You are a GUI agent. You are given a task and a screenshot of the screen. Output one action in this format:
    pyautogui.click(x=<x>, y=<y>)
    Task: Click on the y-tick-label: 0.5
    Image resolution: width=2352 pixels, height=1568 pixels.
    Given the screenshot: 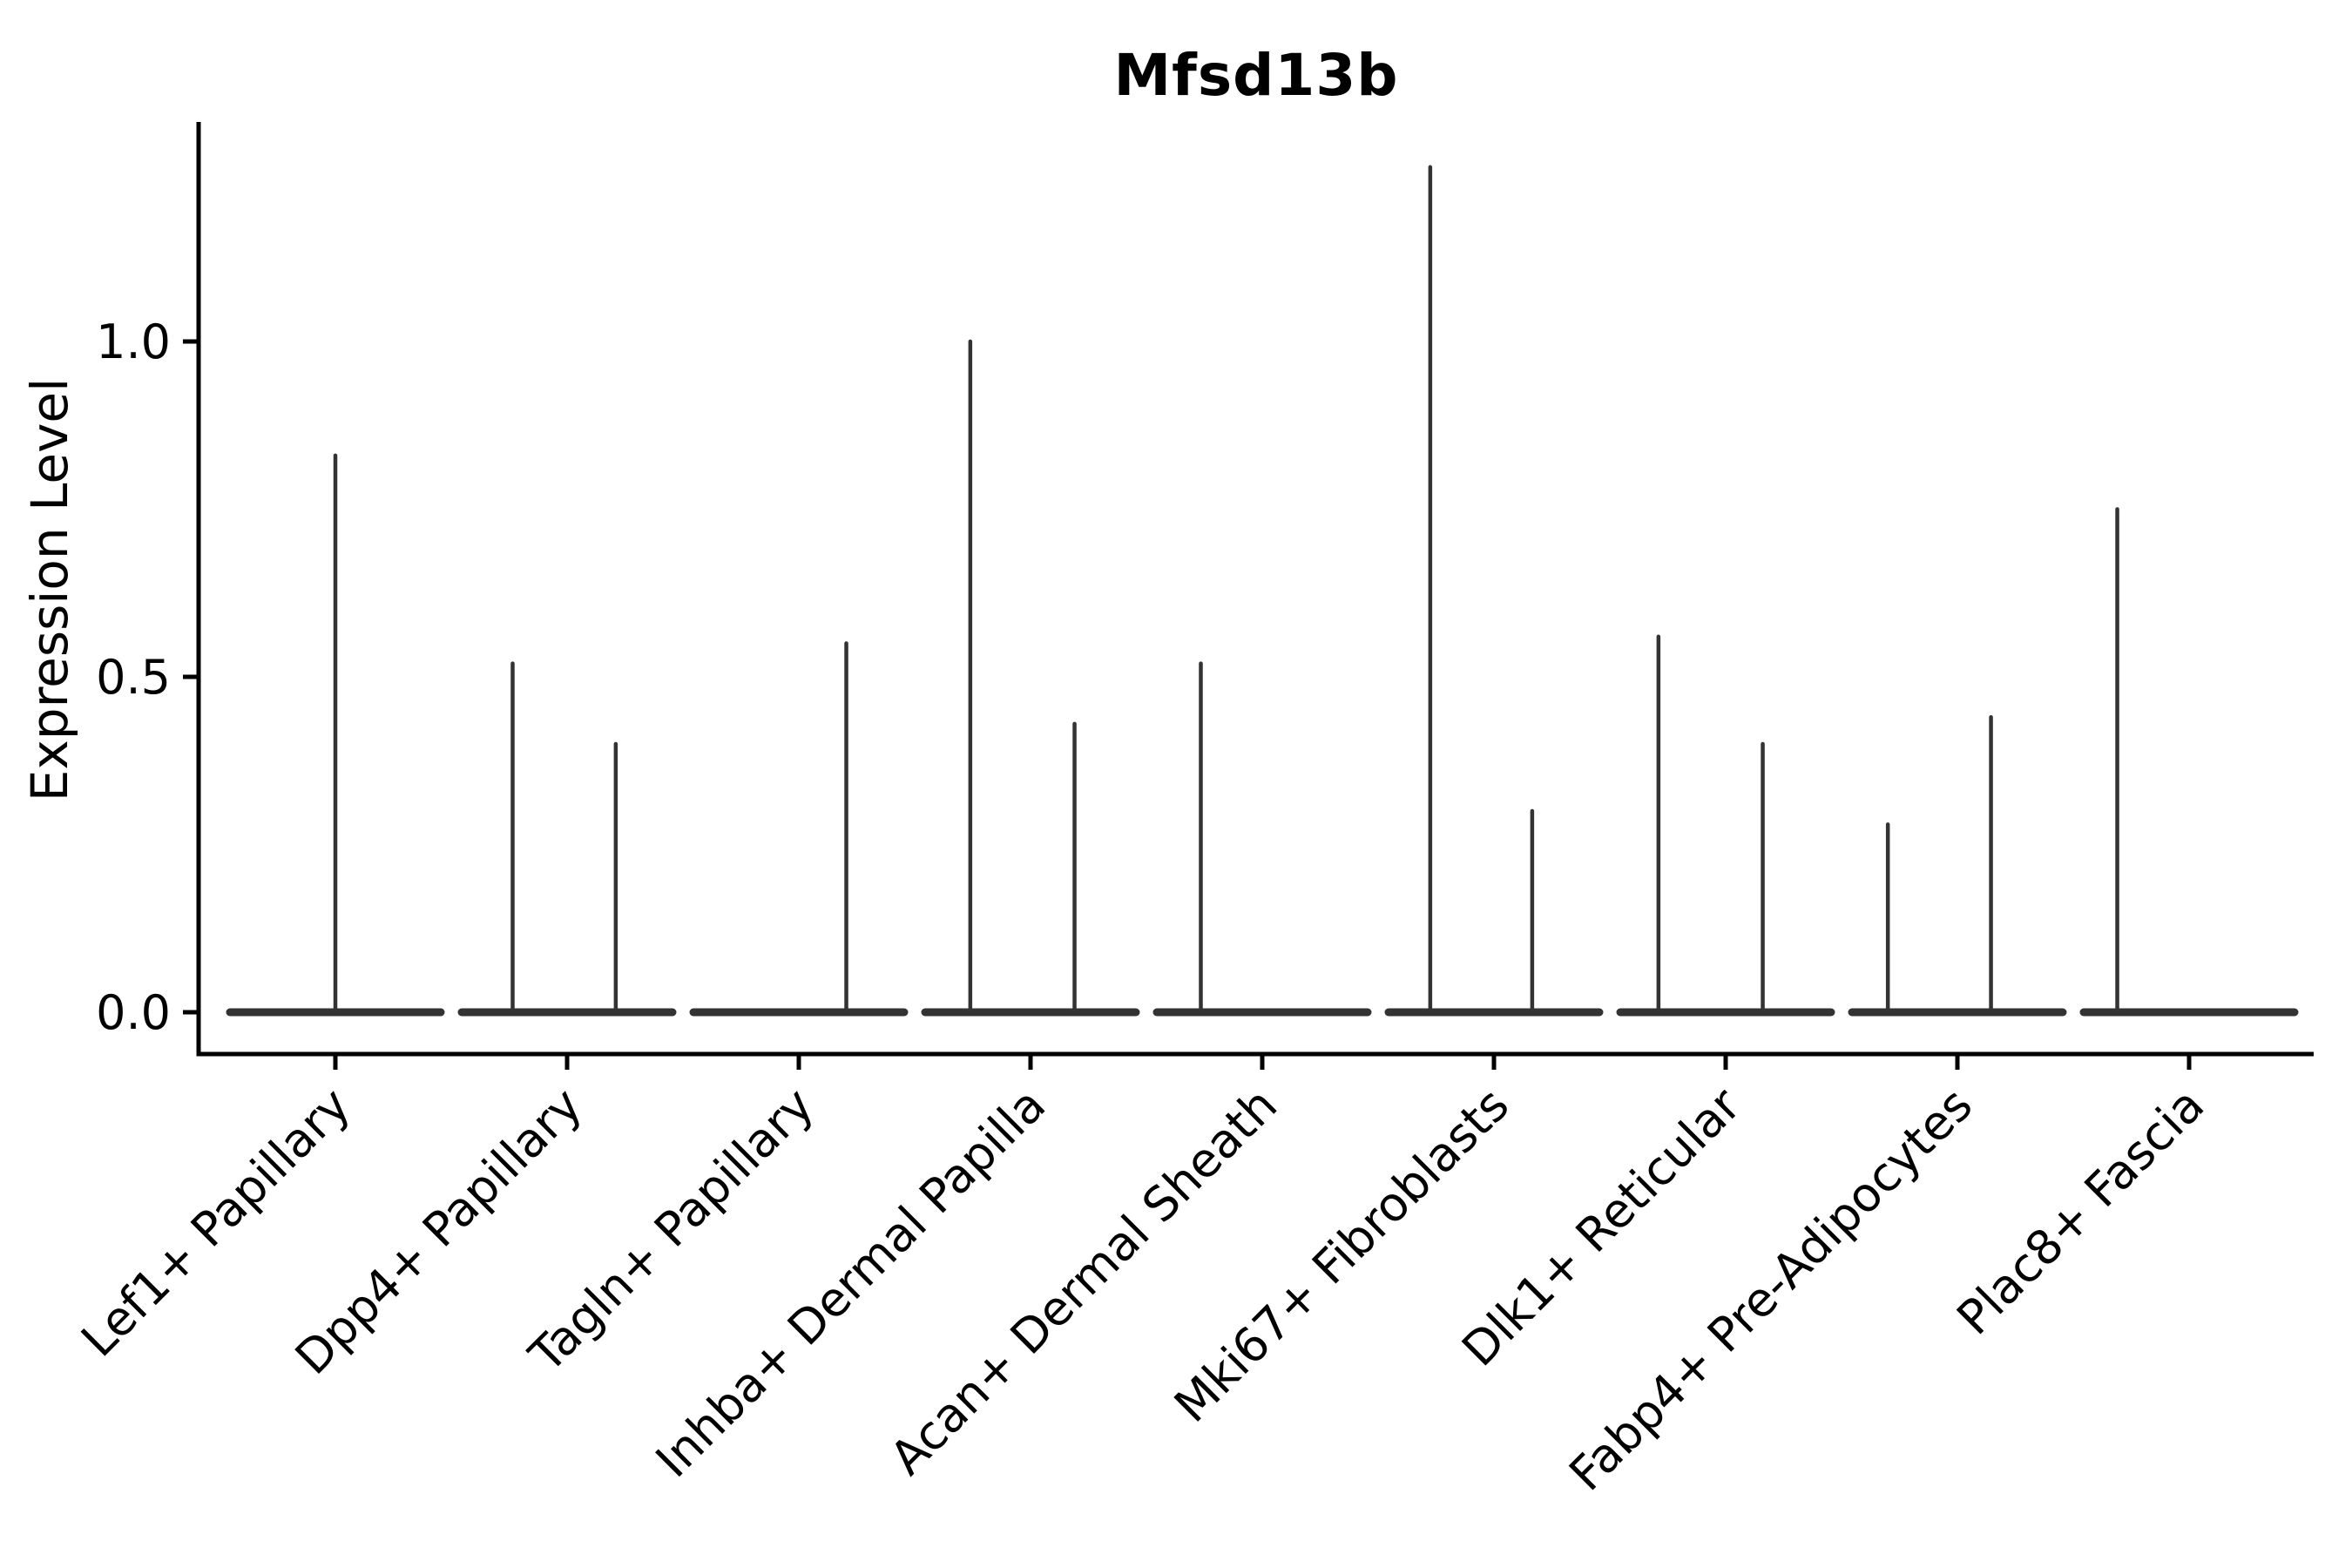 What is the action you would take?
    pyautogui.click(x=134, y=677)
    